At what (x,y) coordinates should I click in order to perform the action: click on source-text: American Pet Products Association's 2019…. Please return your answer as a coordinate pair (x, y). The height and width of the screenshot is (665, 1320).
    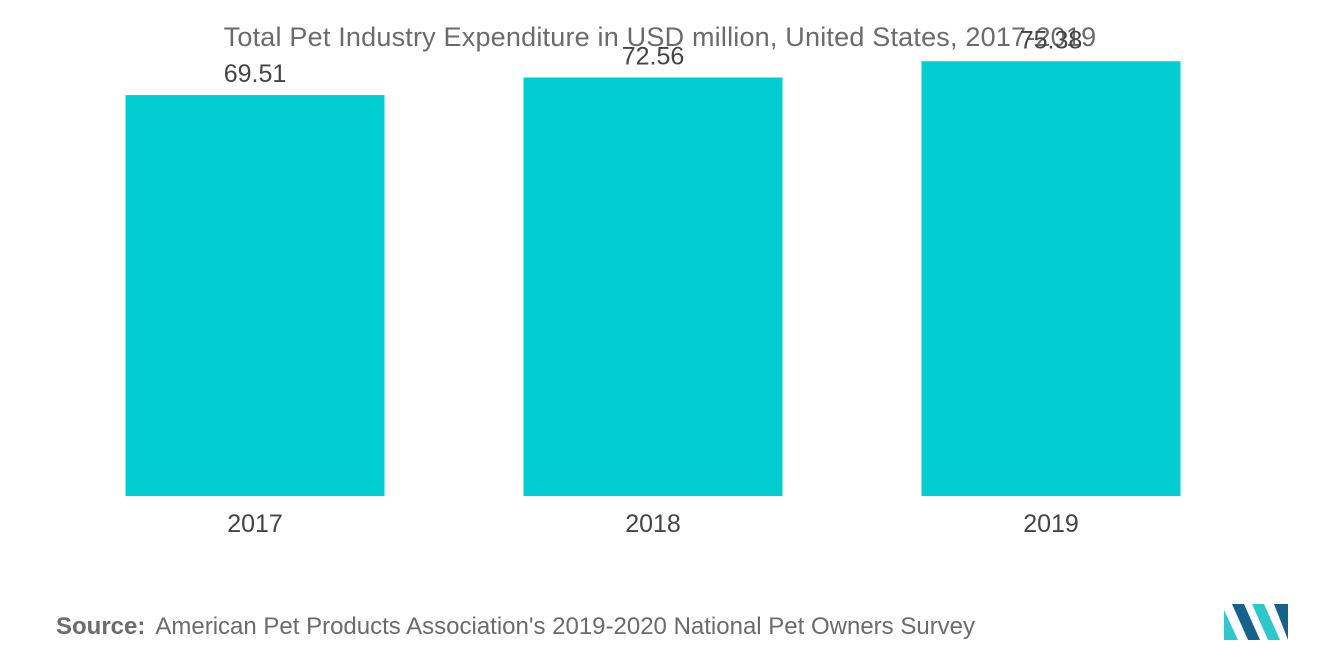
    Looking at the image, I should click on (565, 626).